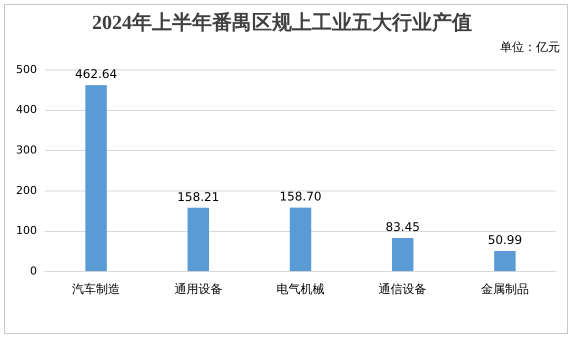  I want to click on data-label: 462.64, so click(96, 74).